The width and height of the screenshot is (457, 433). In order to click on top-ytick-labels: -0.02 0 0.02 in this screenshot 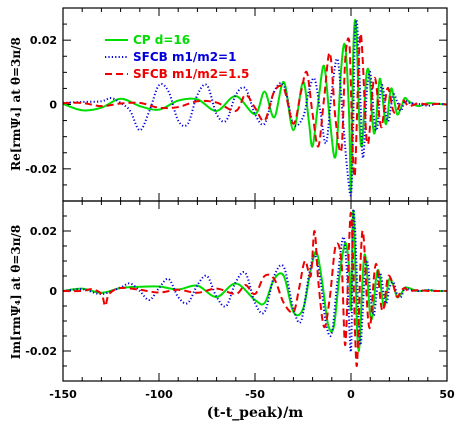, I will do `click(41, 105)`.